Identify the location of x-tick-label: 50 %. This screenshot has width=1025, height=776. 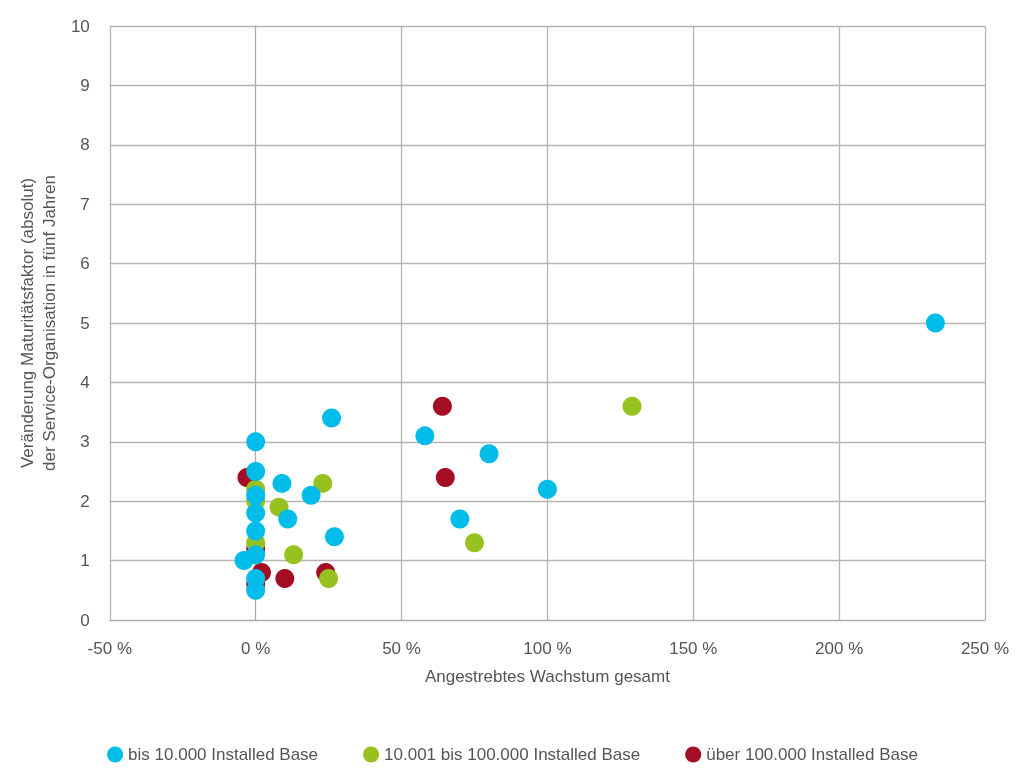
(401, 648).